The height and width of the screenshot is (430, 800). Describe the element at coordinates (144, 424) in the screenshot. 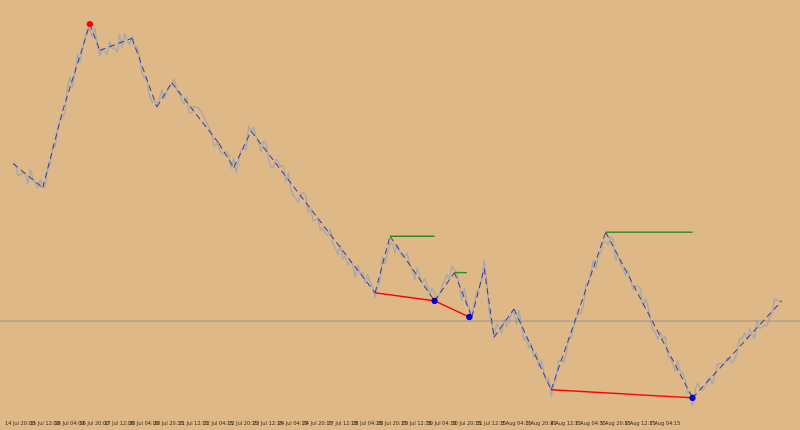

I see `x-tick-label: 20 Jul 04:00` at that location.